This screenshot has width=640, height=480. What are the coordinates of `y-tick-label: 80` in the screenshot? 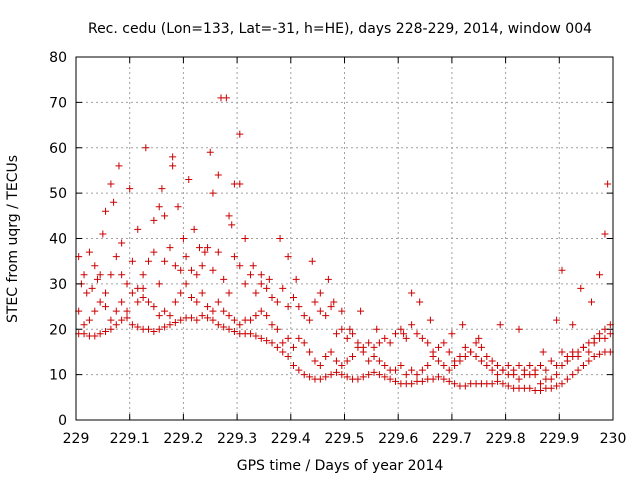 It's located at (58, 58).